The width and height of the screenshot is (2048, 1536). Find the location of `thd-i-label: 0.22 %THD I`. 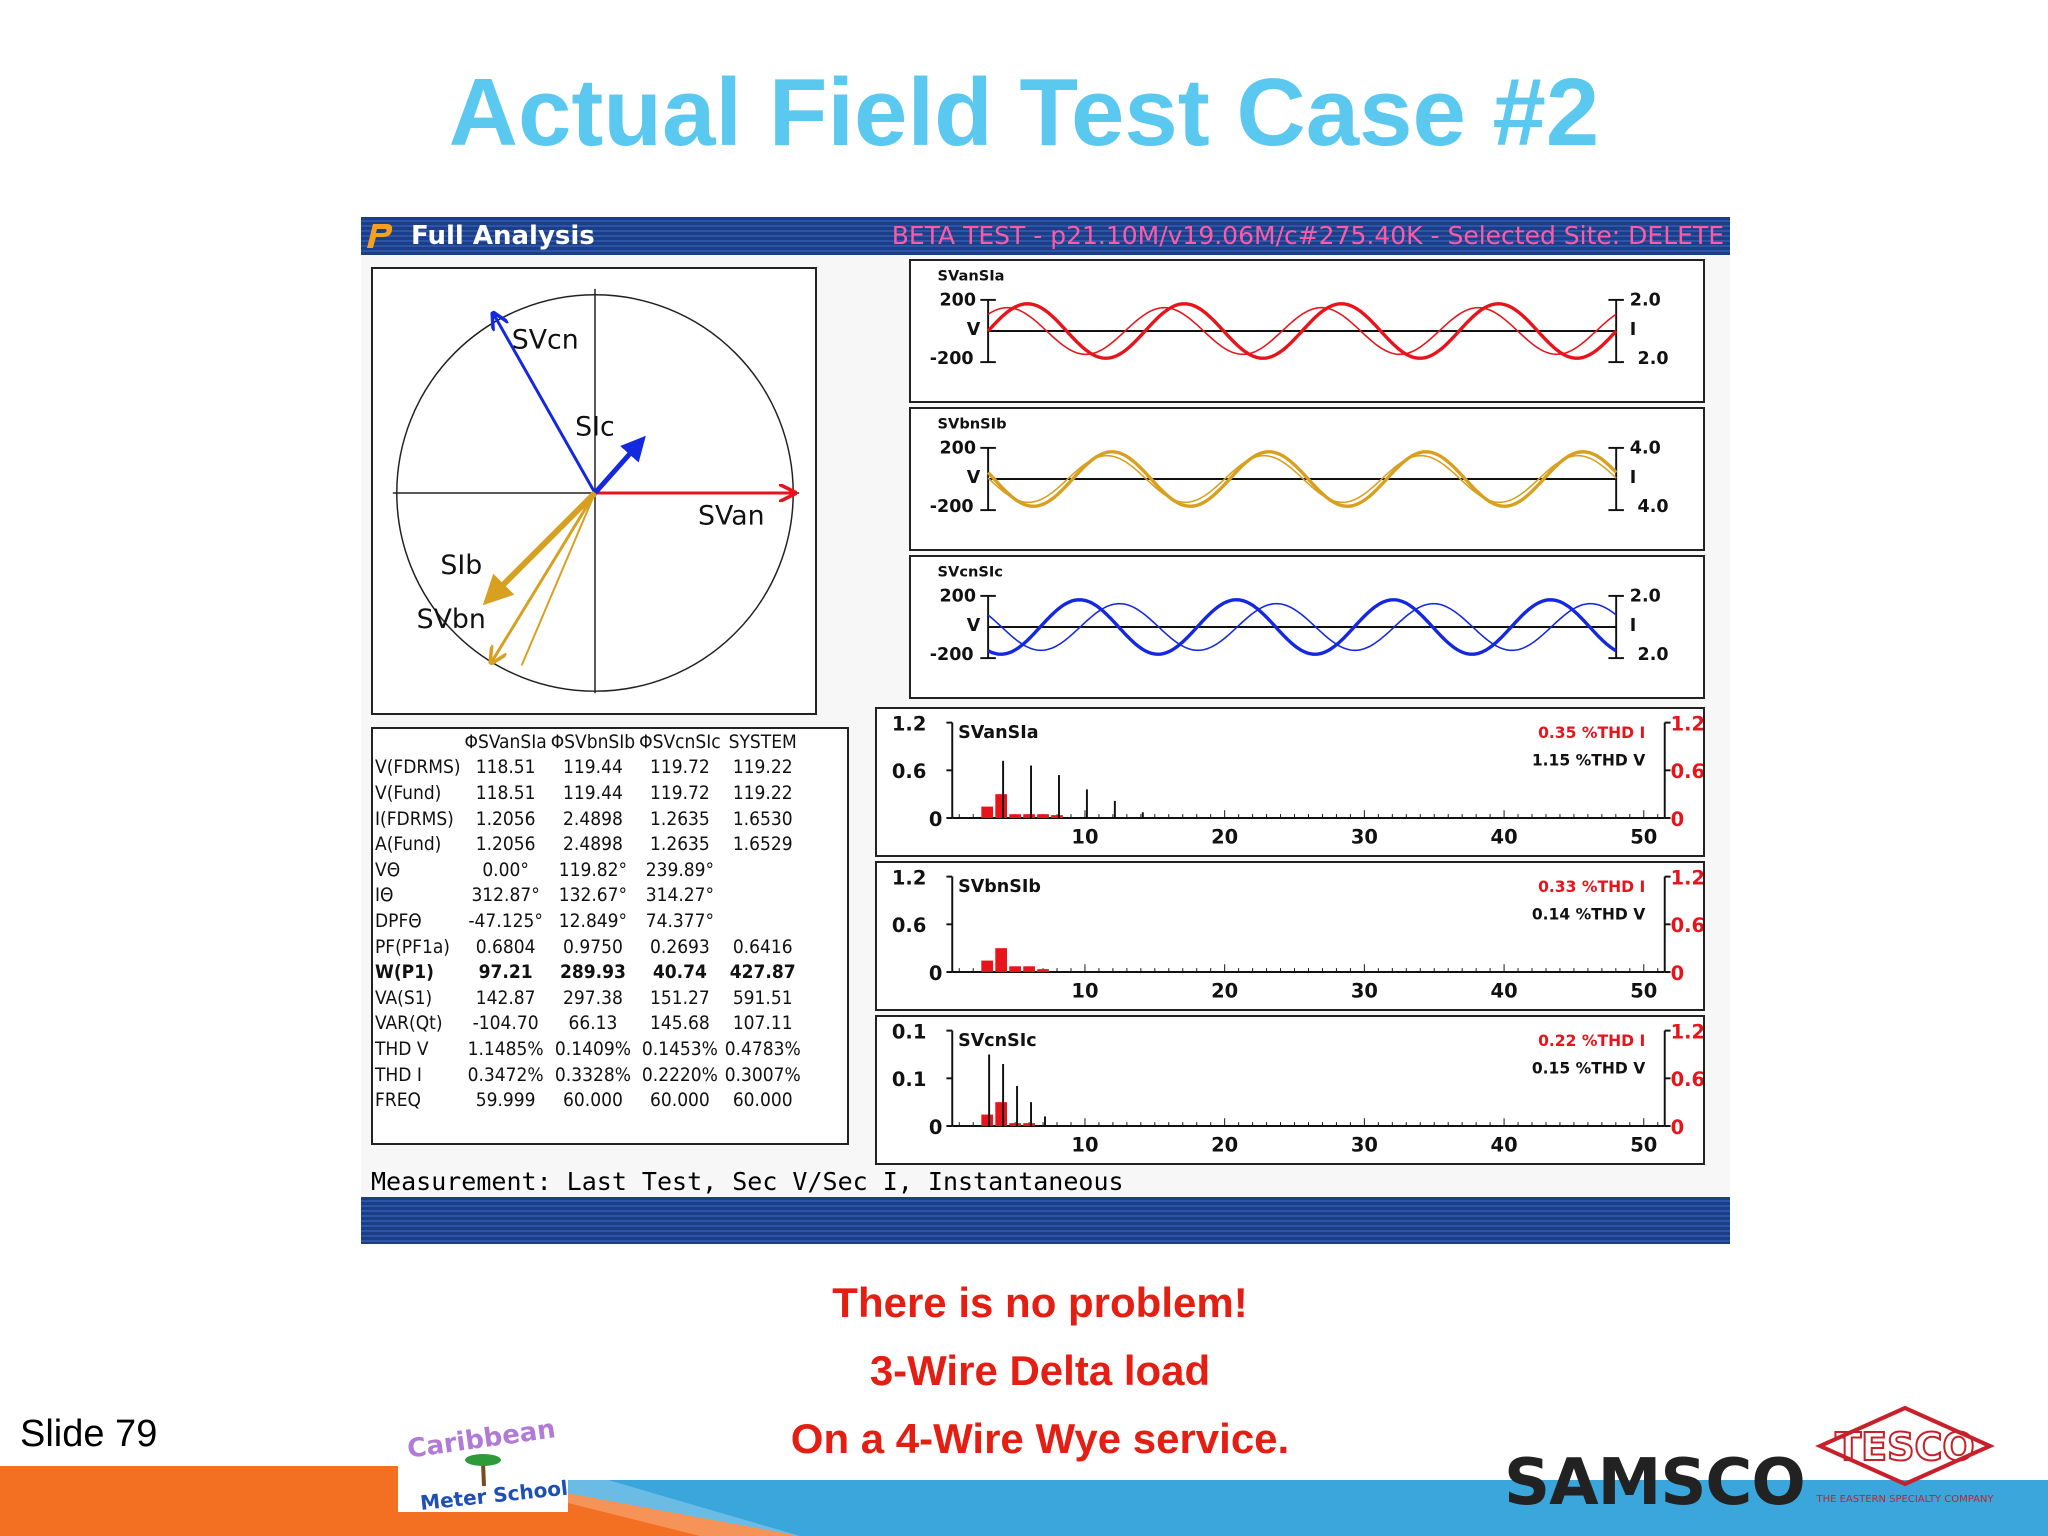

thd-i-label: 0.22 %THD I is located at coordinates (1591, 1041).